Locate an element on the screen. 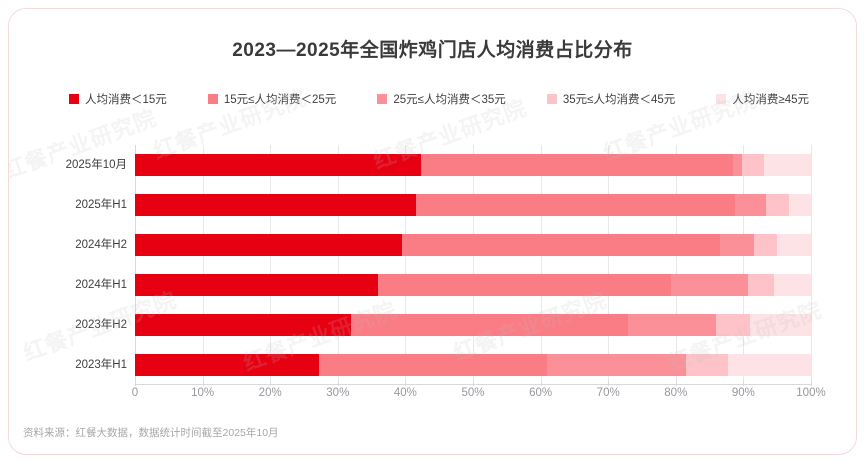 This screenshot has width=865, height=463. legend-label: 35元≤人均消费＜45元 is located at coordinates (619, 100).